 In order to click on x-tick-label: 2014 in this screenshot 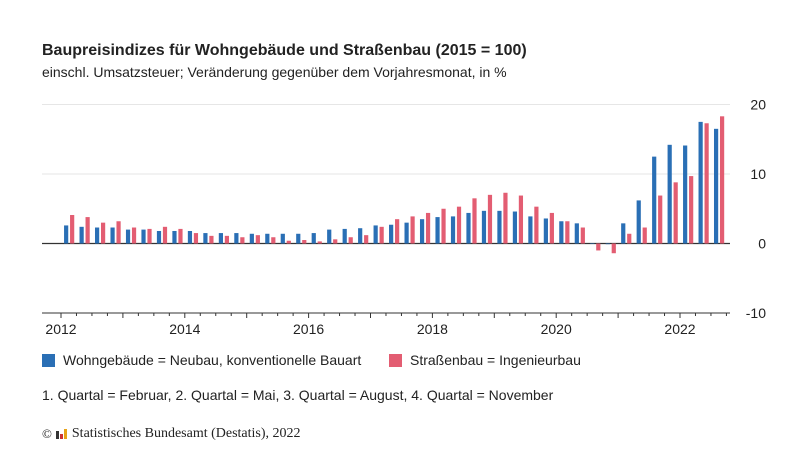, I will do `click(184, 329)`.